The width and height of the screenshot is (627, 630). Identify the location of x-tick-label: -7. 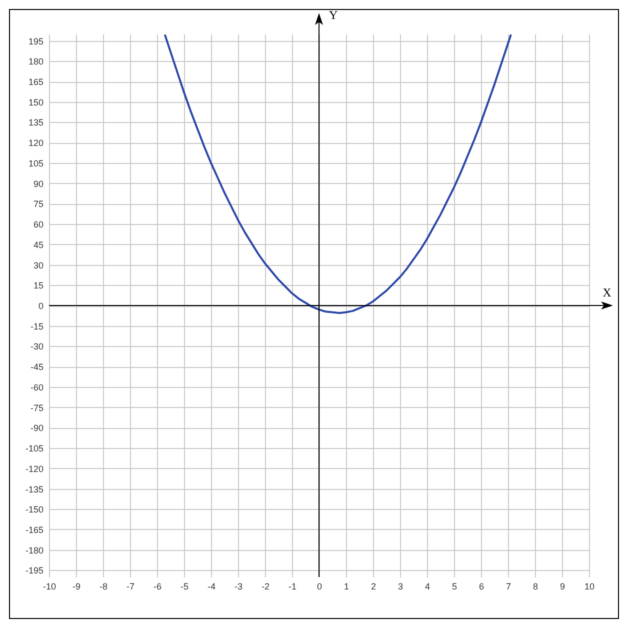
(130, 587).